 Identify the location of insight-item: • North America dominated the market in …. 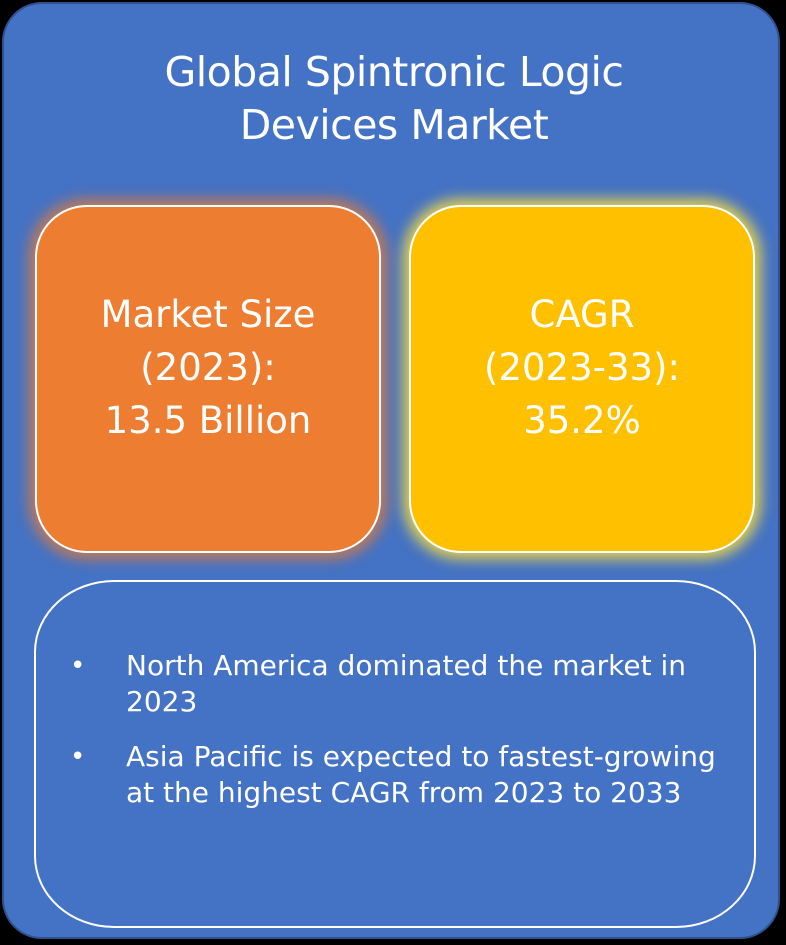
(391, 684).